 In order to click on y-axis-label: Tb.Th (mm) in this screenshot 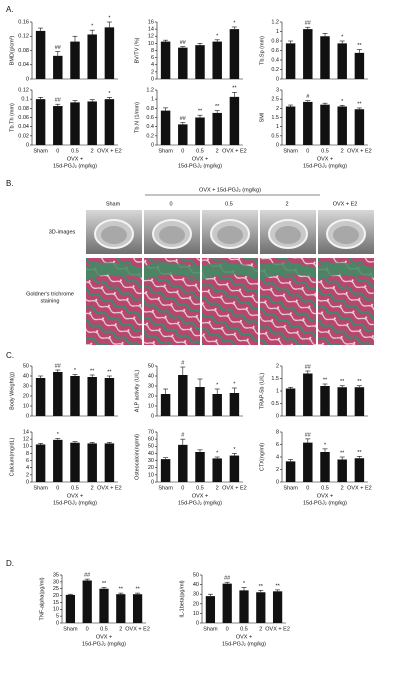, I will do `click(12, 117)`.